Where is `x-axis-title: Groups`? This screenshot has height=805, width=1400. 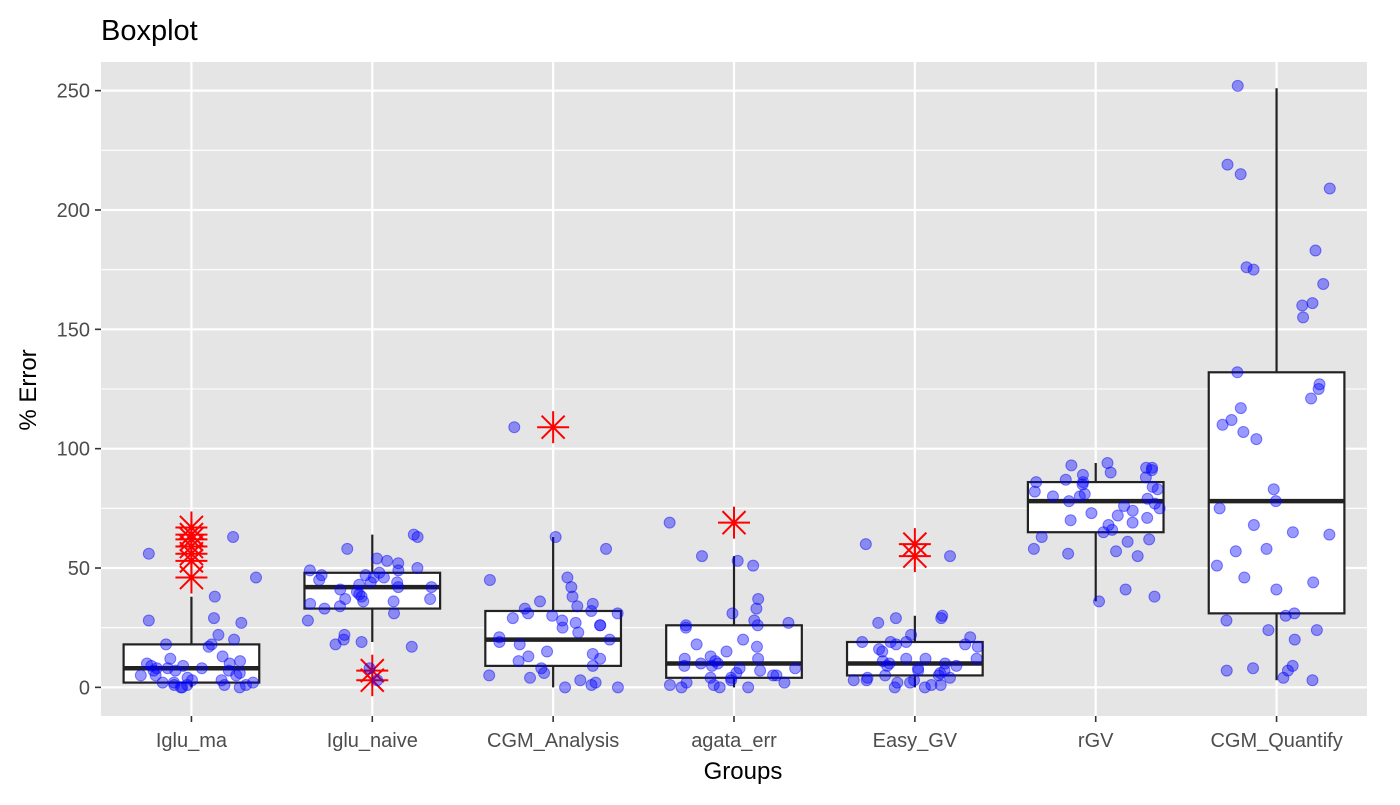
x-axis-title: Groups is located at coordinates (743, 771).